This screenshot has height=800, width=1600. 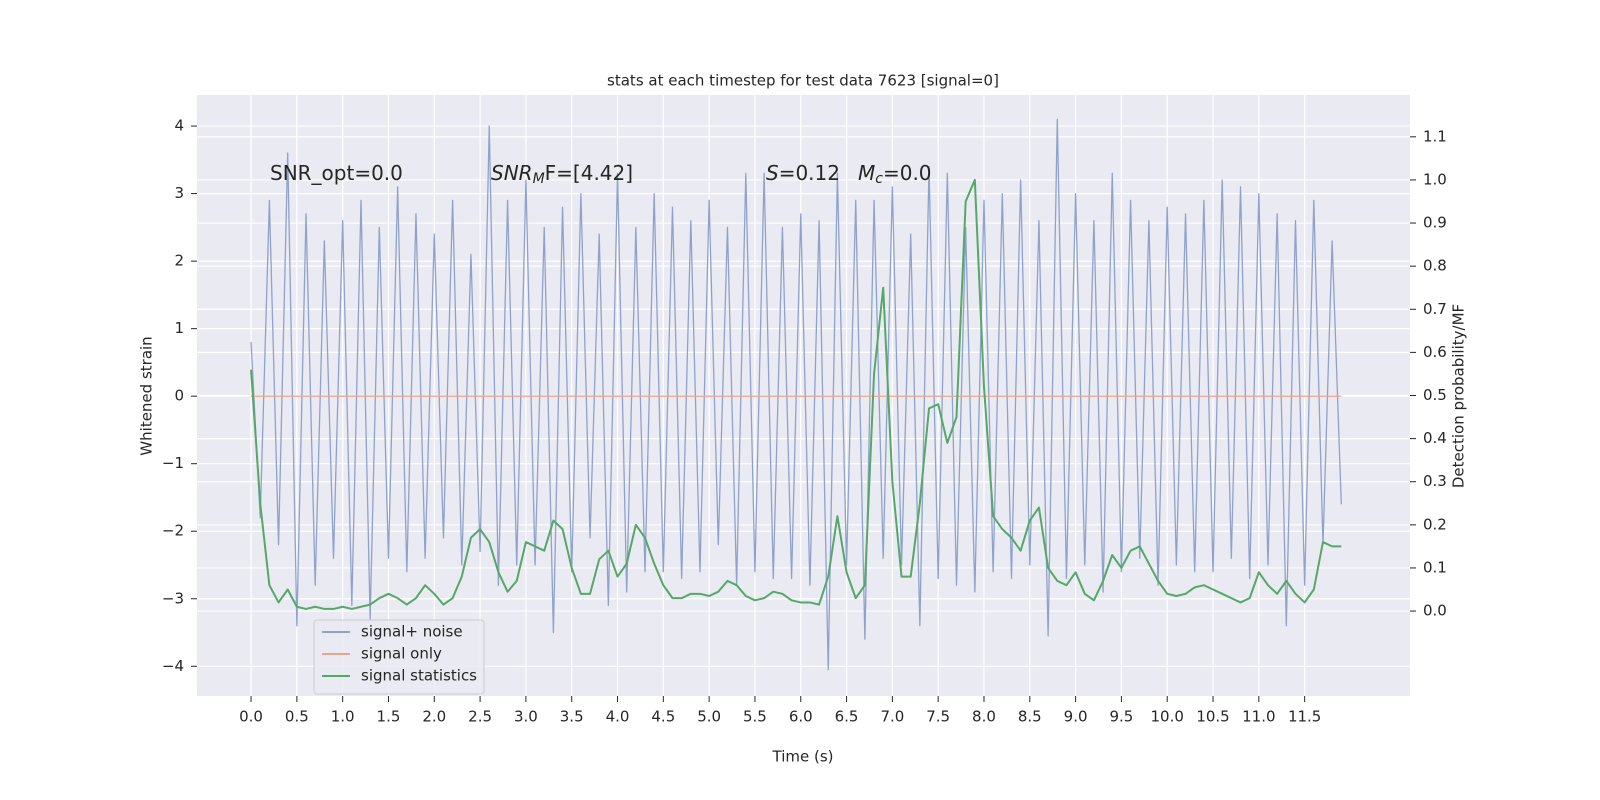 I want to click on annotation: SNRMF=[4.42], so click(x=562, y=174).